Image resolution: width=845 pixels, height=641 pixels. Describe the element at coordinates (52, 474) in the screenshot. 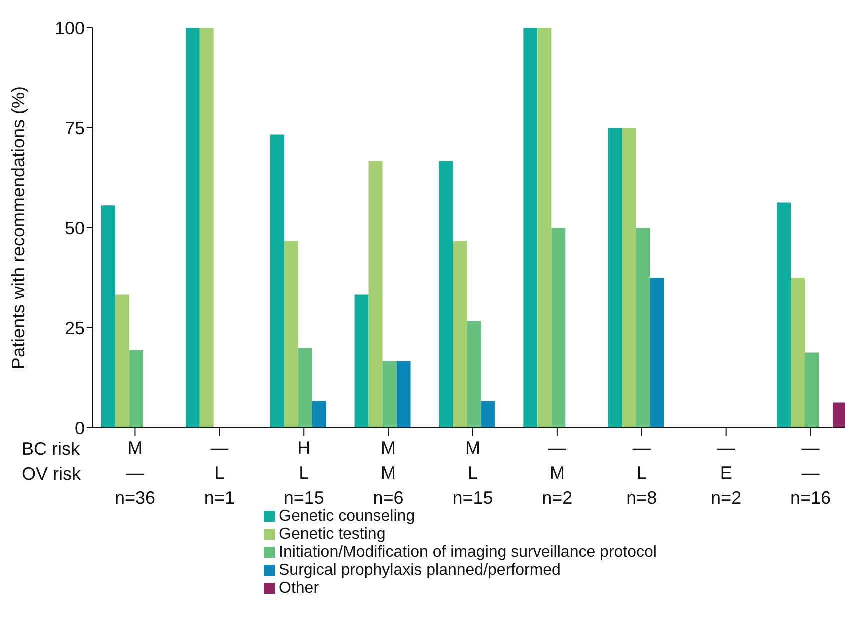

I see `text: OV risk` at that location.